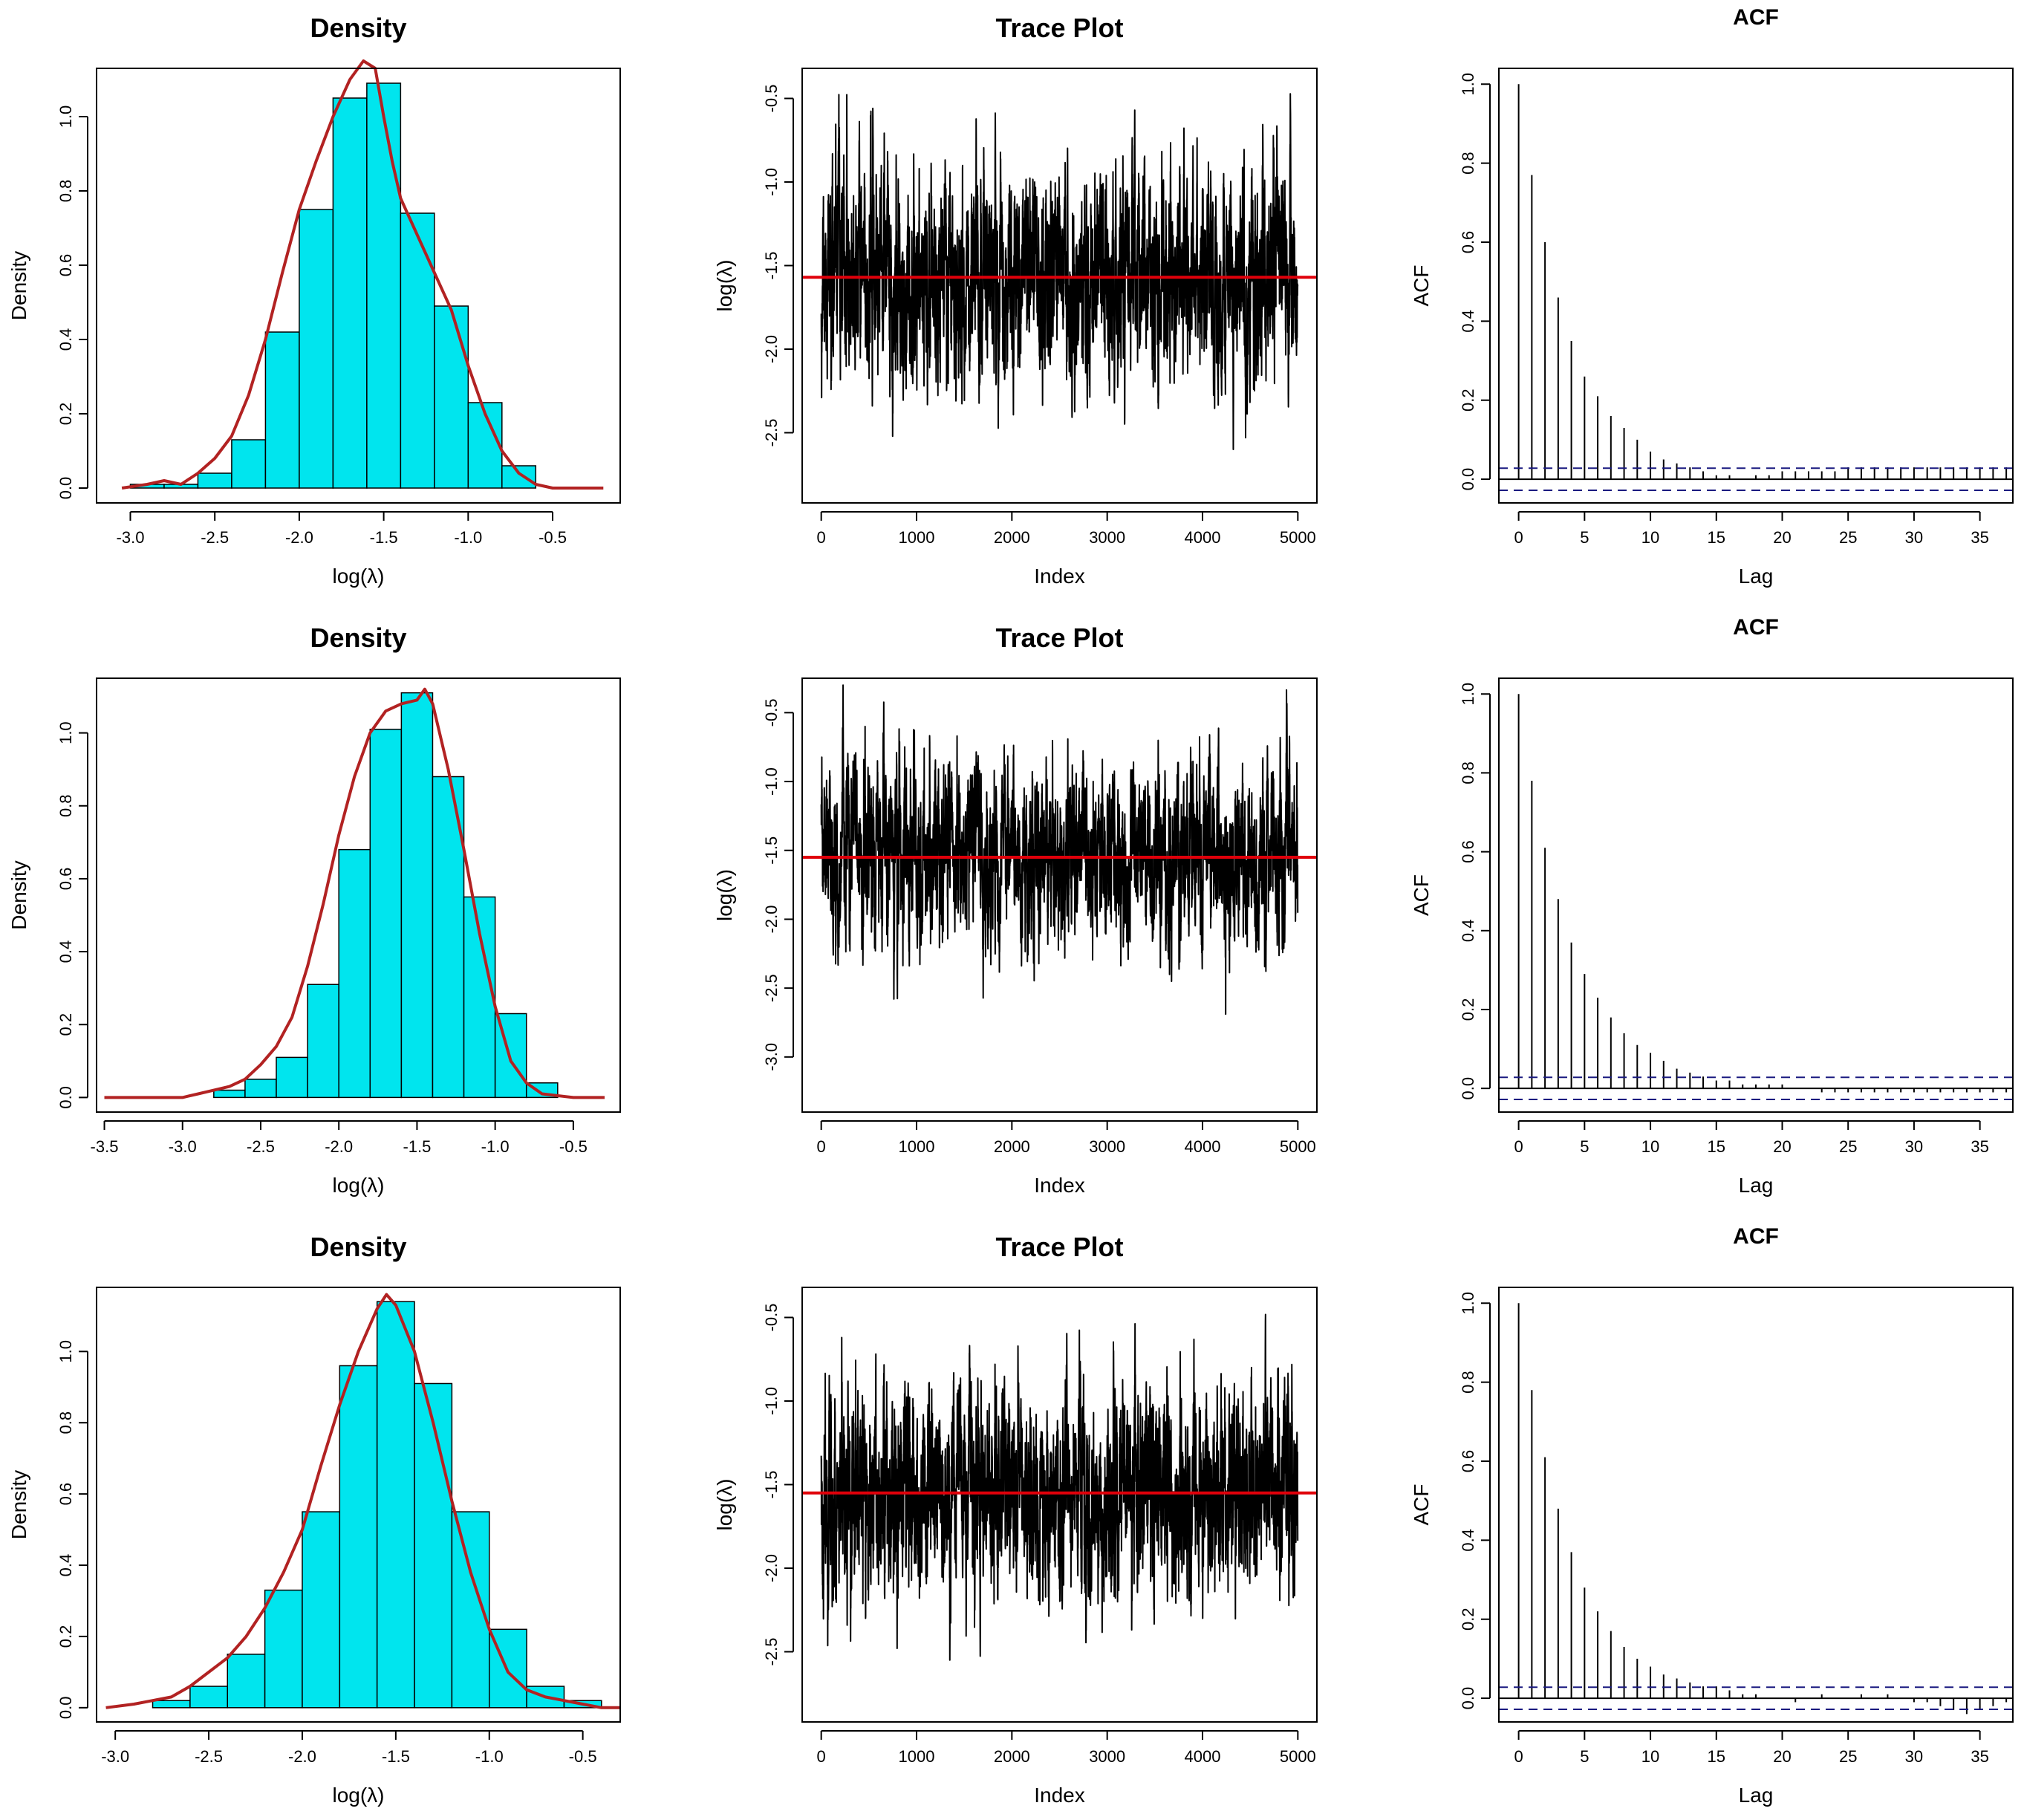  Describe the element at coordinates (105, 1147) in the screenshot. I see `x-tick-label: -3.5` at that location.